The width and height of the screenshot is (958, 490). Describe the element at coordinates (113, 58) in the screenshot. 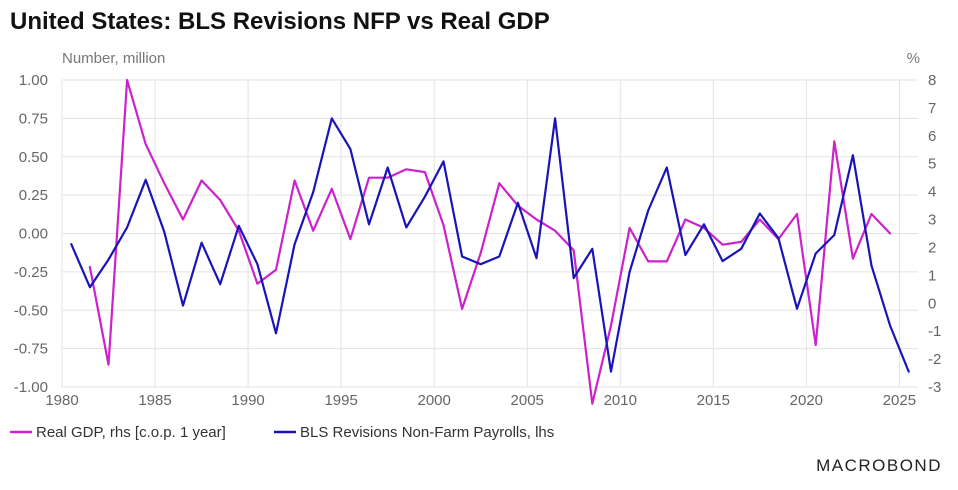

I see `left-axis-label: Number, million` at that location.